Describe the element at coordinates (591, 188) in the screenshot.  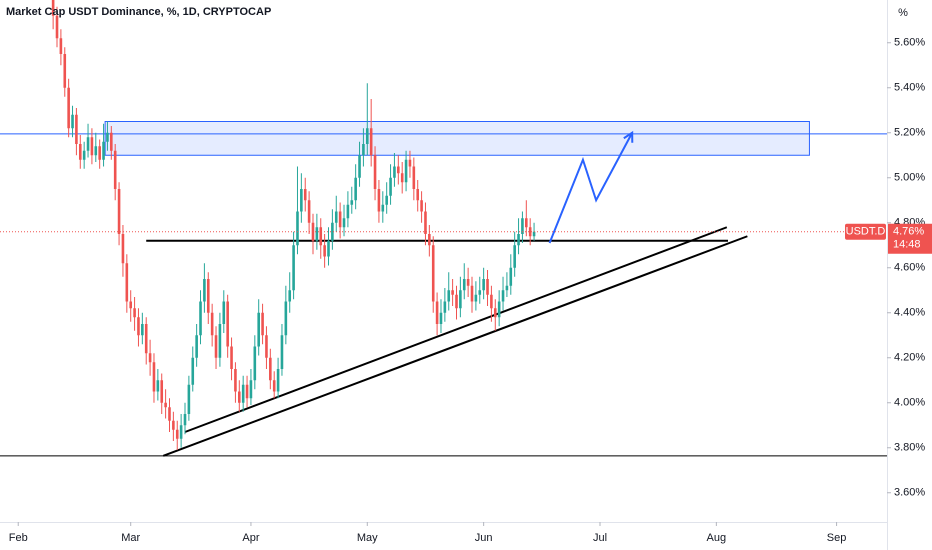
I see `projection-arrow` at that location.